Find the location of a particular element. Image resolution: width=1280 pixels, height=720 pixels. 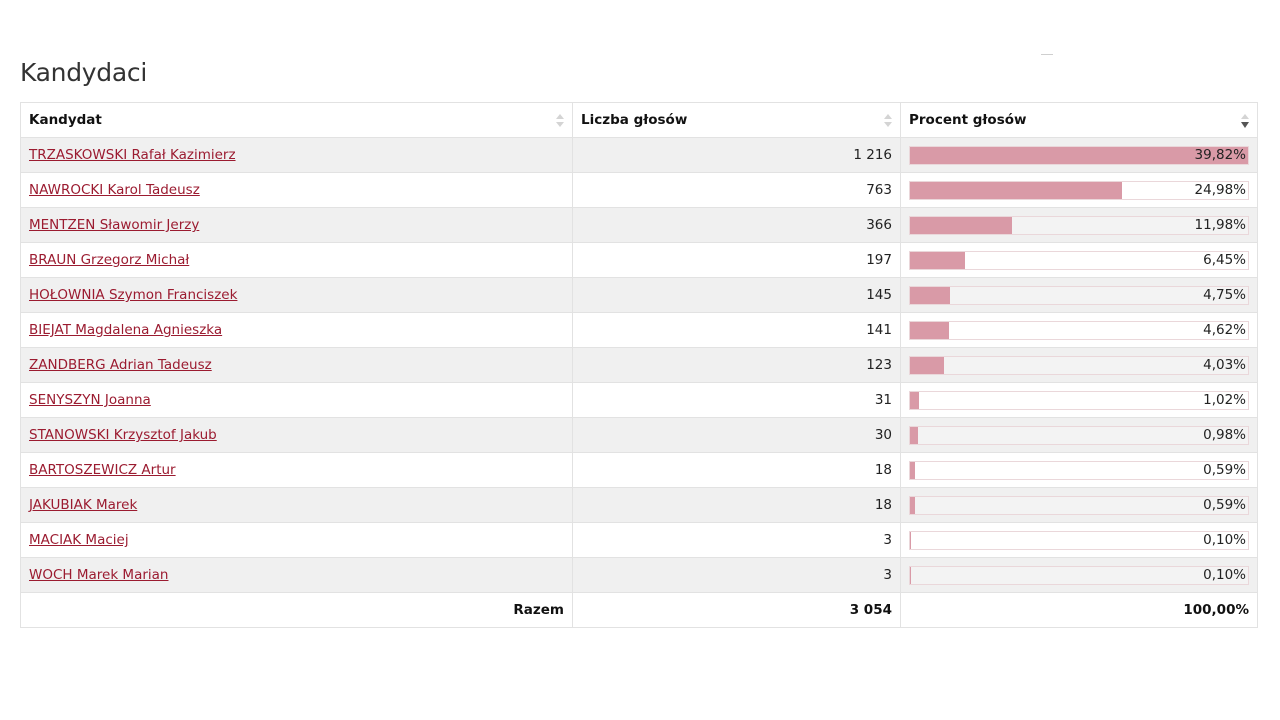

percent-label: 0,98% is located at coordinates (1224, 434).